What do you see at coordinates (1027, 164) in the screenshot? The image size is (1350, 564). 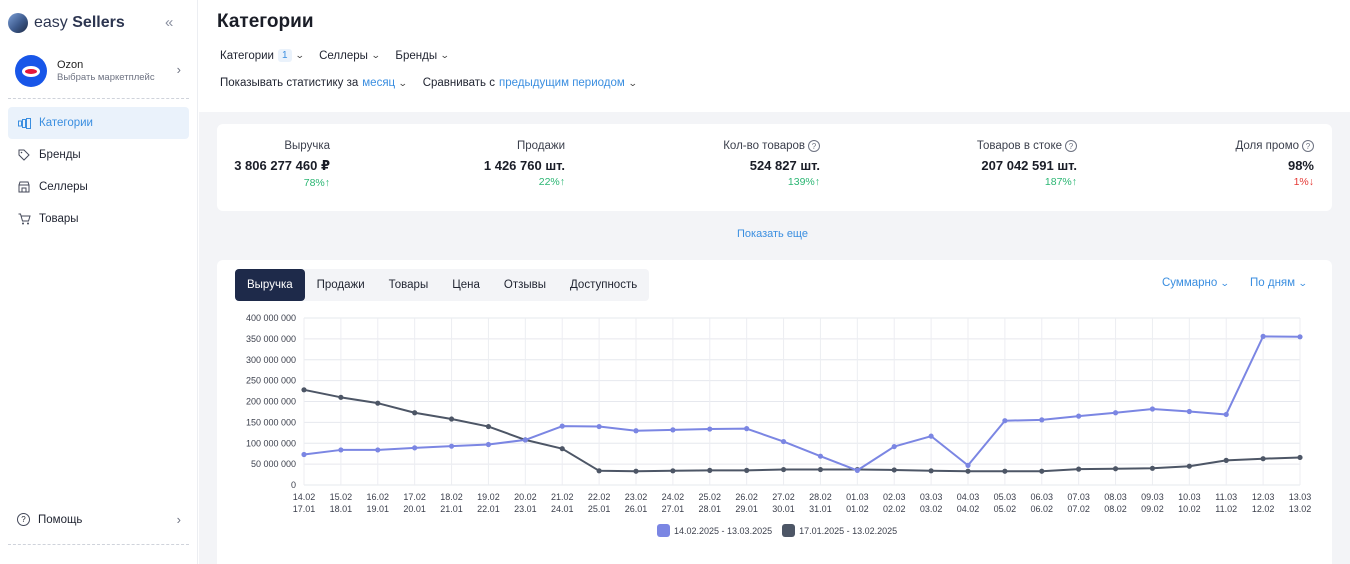 I see `stat-in-stock: Товаров в стоке? 207 042 591 шт. 187%↑` at bounding box center [1027, 164].